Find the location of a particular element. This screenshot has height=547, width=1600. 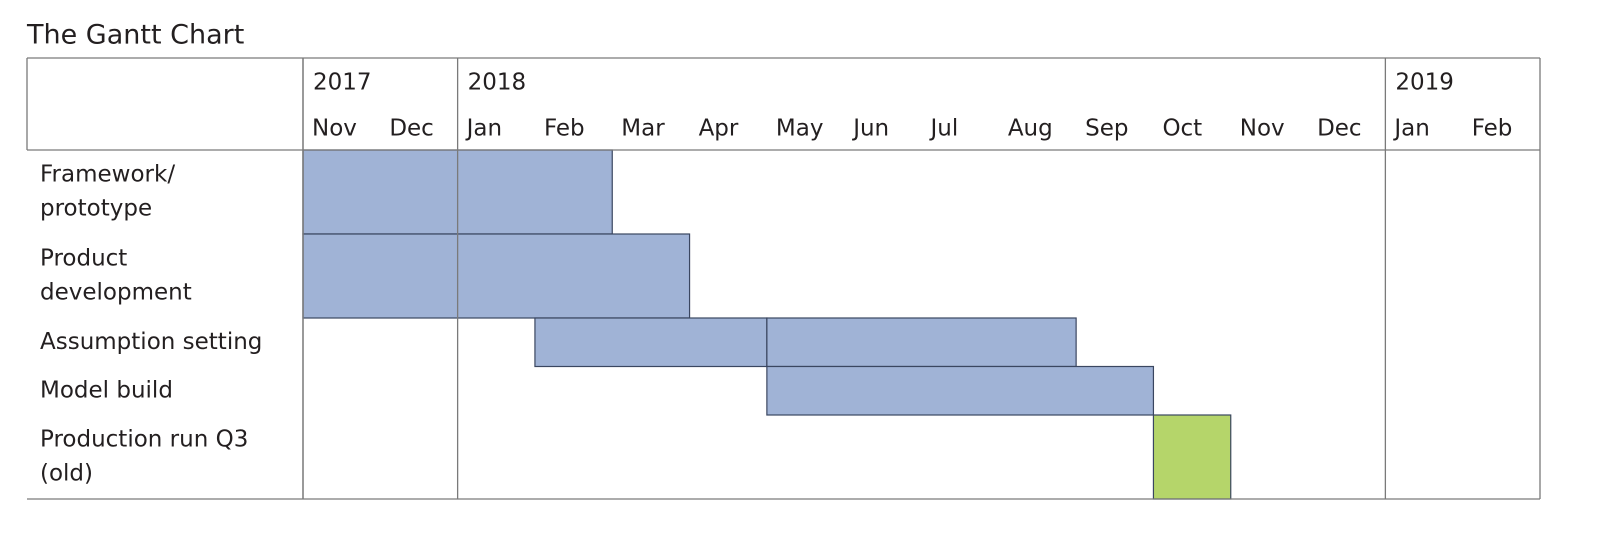

month-label: Oct is located at coordinates (1182, 129).